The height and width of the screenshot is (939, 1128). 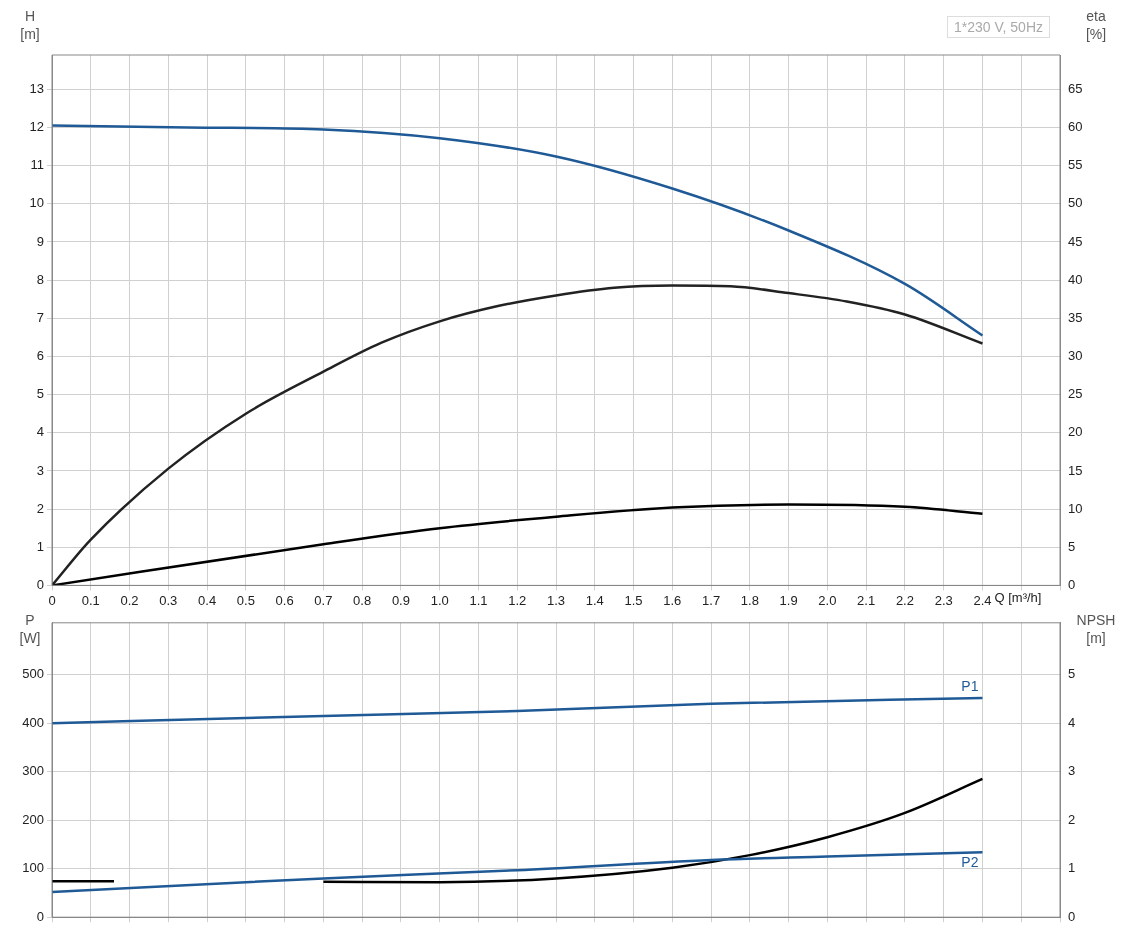 I want to click on x-tick-label: 0.9, so click(x=400, y=600).